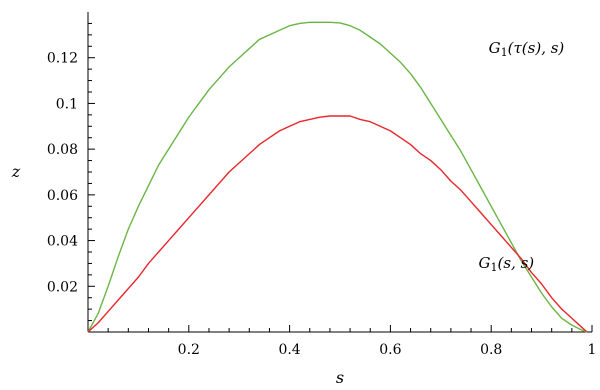  I want to click on series-annotation-0: G1(τ(s), s), so click(527, 49).